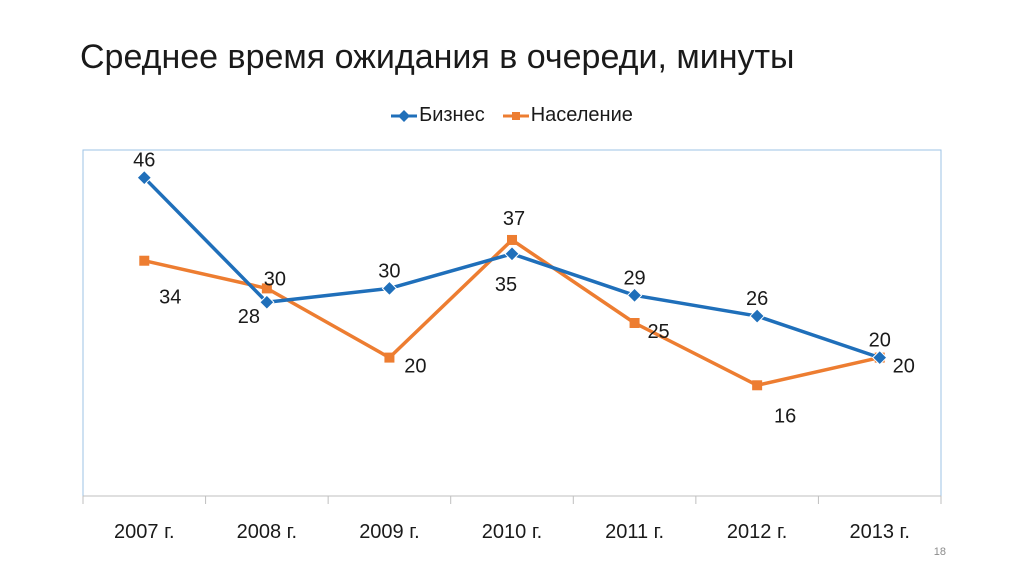 Image resolution: width=1024 pixels, height=576 pixels. I want to click on x-tick-label: 2012 г., so click(757, 532).